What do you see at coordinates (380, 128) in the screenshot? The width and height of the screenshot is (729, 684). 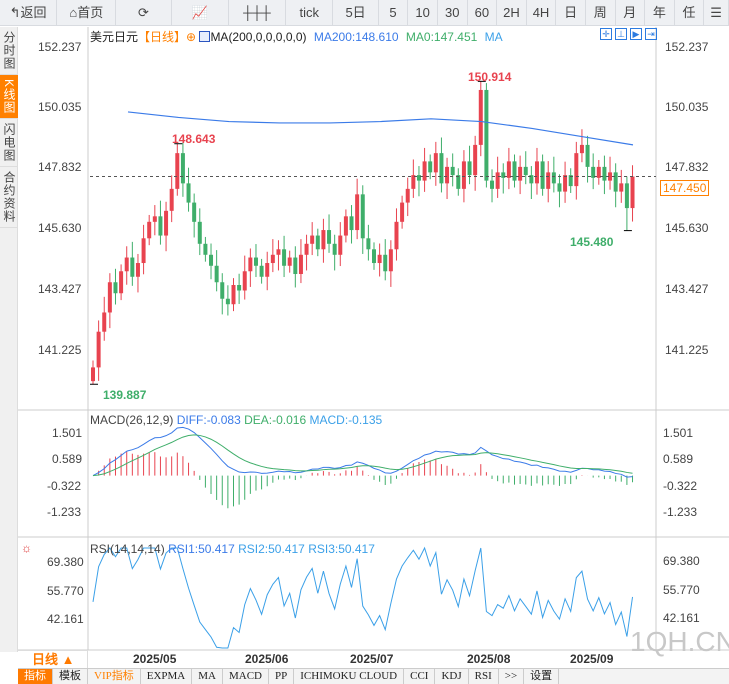 I see `ma200-line` at bounding box center [380, 128].